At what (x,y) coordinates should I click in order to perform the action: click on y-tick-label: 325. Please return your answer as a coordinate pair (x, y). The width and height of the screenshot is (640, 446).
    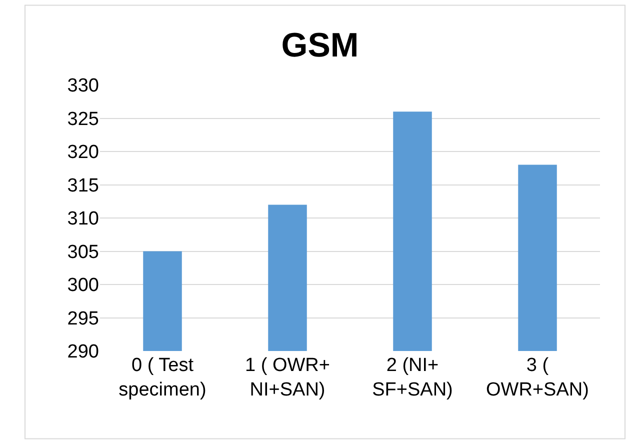
    Looking at the image, I should click on (83, 119).